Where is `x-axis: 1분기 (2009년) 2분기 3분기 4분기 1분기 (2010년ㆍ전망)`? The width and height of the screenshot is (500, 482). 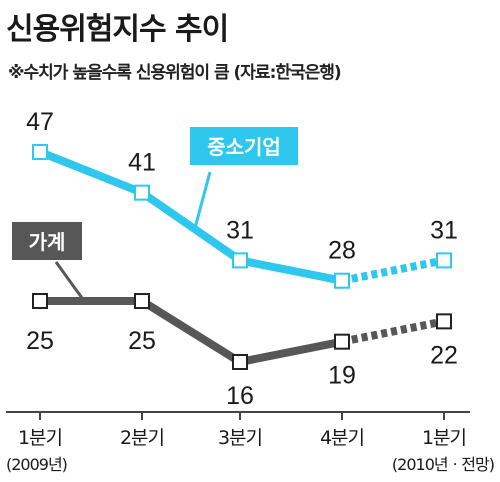 x-axis: 1분기 (2009년) 2분기 3분기 4분기 1분기 (2010년ㆍ전망) is located at coordinates (250, 442).